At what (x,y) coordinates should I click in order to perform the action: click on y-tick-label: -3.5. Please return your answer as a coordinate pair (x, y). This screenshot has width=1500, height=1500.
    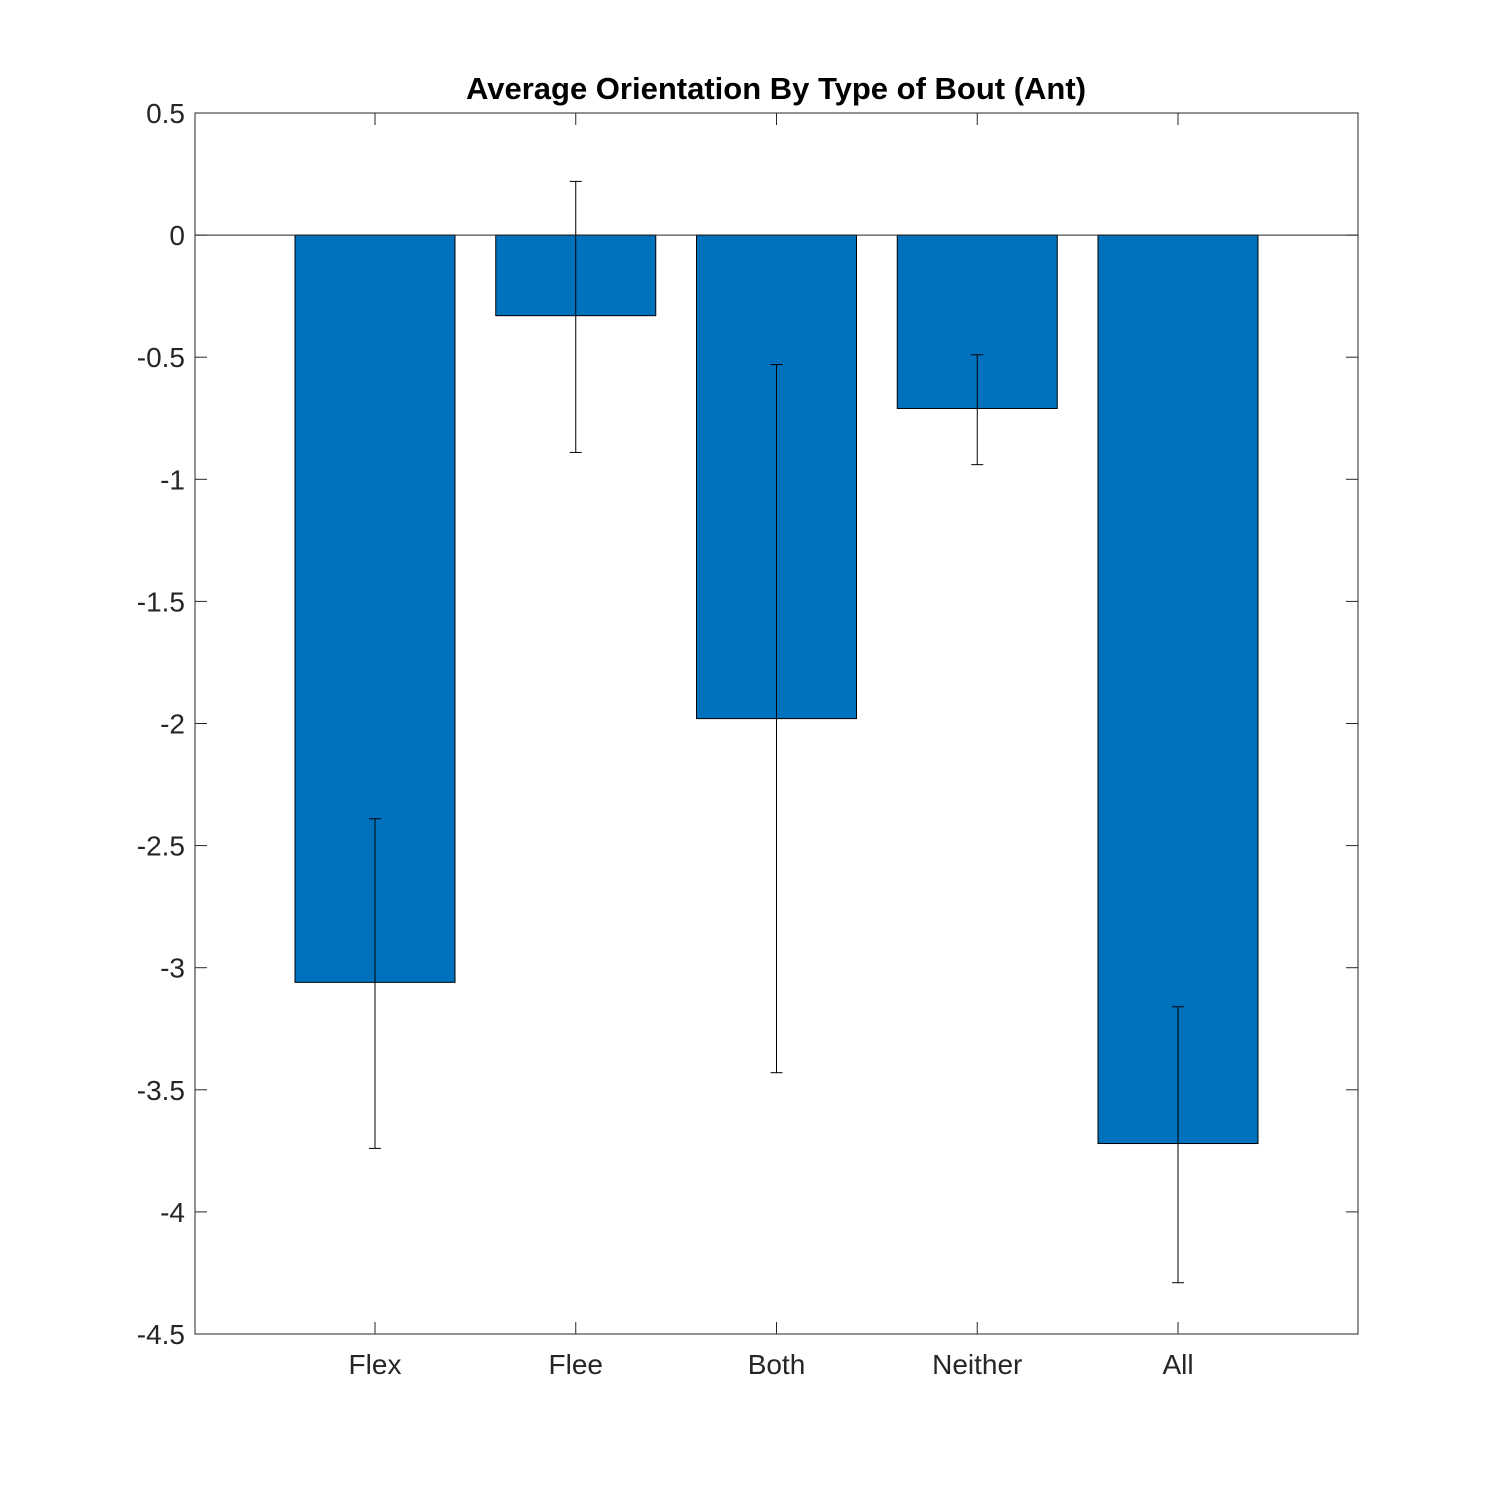
    Looking at the image, I should click on (161, 1090).